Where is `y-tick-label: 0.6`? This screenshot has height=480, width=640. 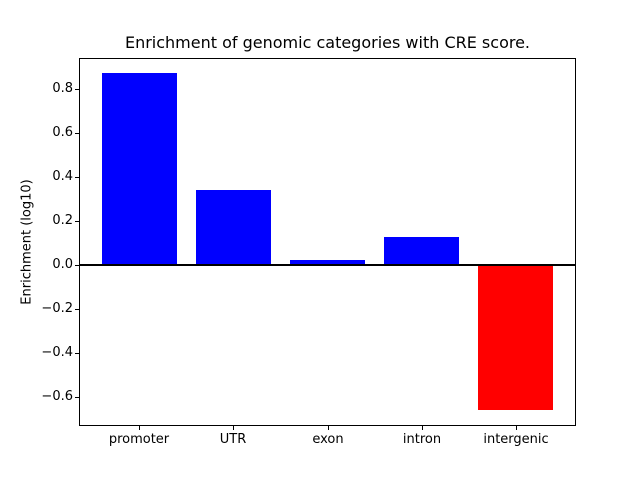
y-tick-label: 0.6 is located at coordinates (62, 132).